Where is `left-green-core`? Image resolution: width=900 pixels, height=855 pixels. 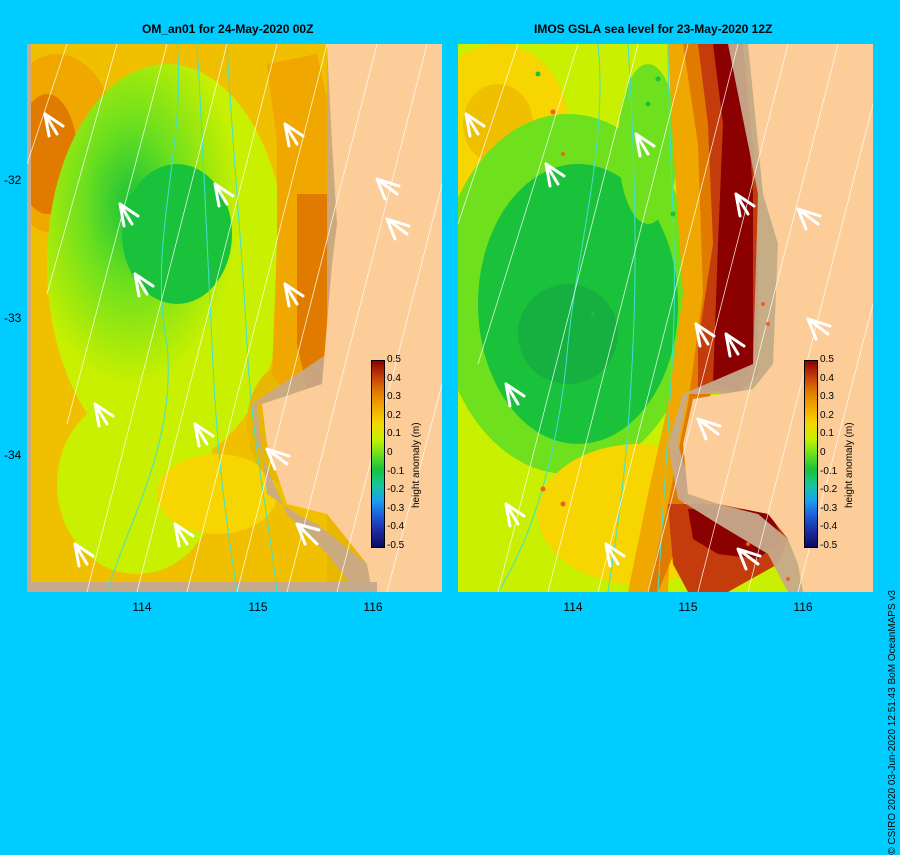 left-green-core is located at coordinates (177, 234).